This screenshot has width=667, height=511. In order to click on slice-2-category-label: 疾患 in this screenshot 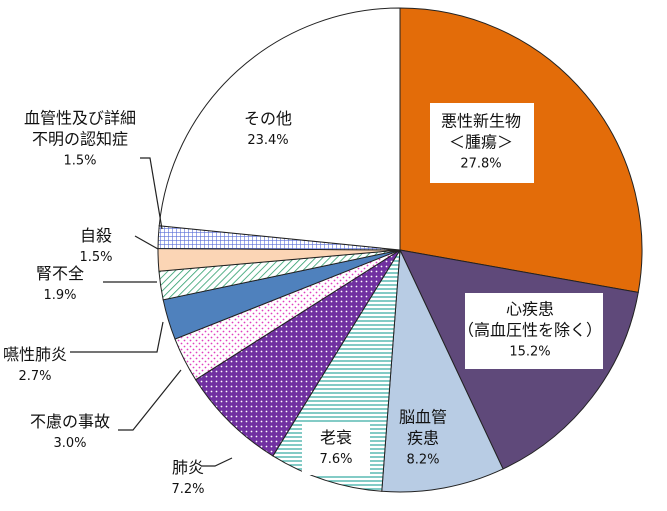, I will do `click(423, 438)`.